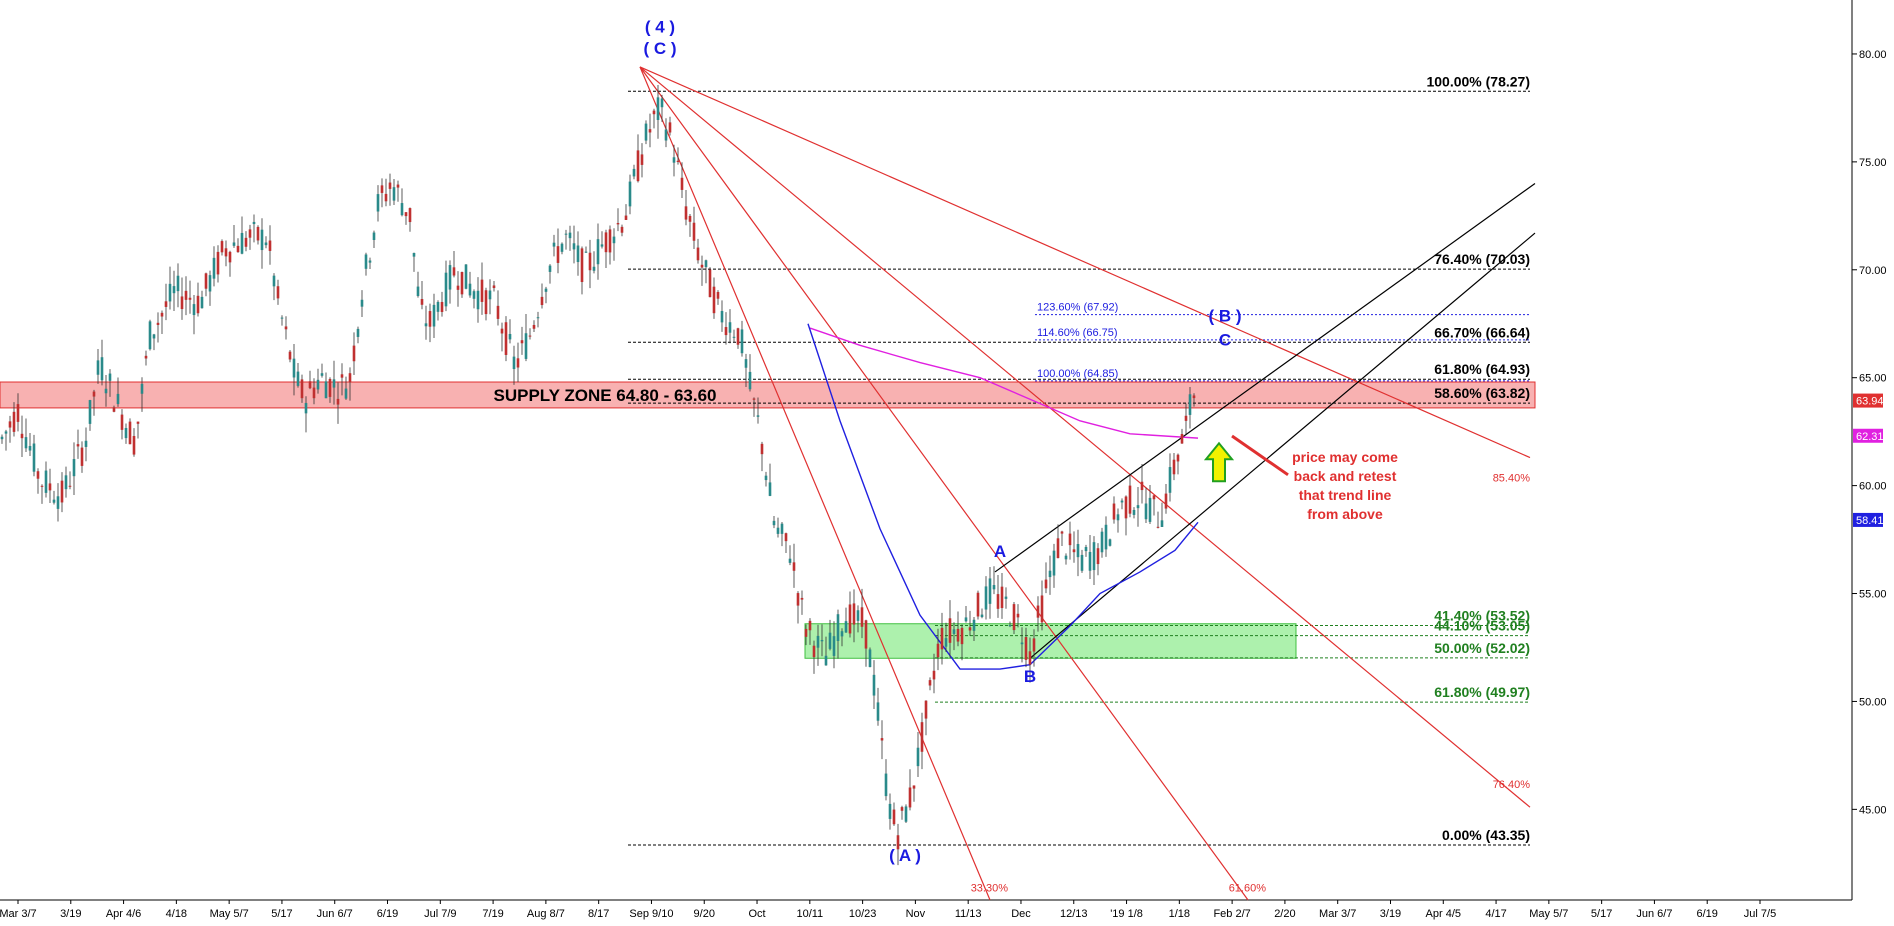 The width and height of the screenshot is (1894, 926). Describe the element at coordinates (1486, 835) in the screenshot. I see `fib-label-5: 0.00% (43.35)` at that location.